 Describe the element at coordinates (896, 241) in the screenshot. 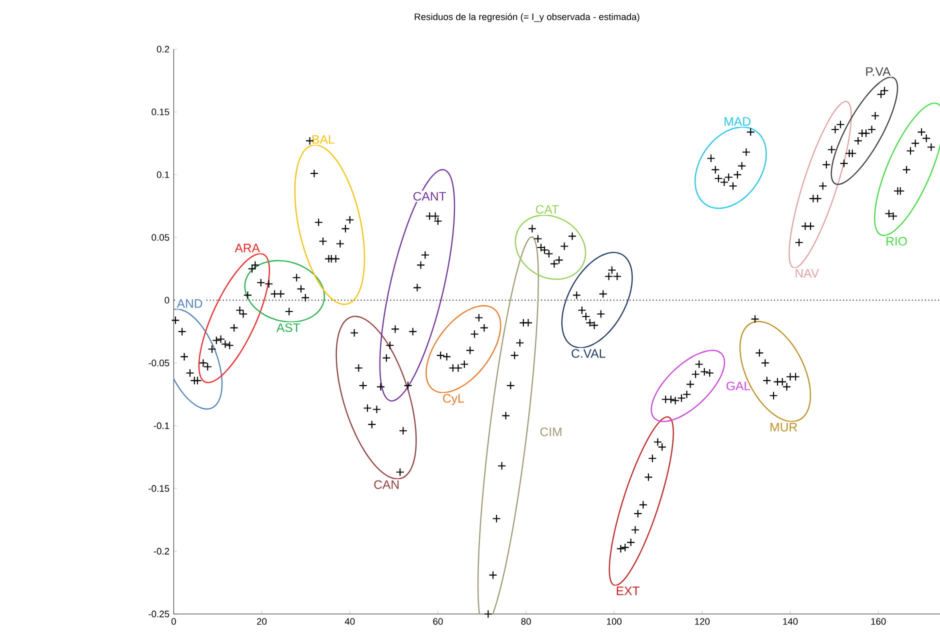

I see `series-label: RIO` at that location.